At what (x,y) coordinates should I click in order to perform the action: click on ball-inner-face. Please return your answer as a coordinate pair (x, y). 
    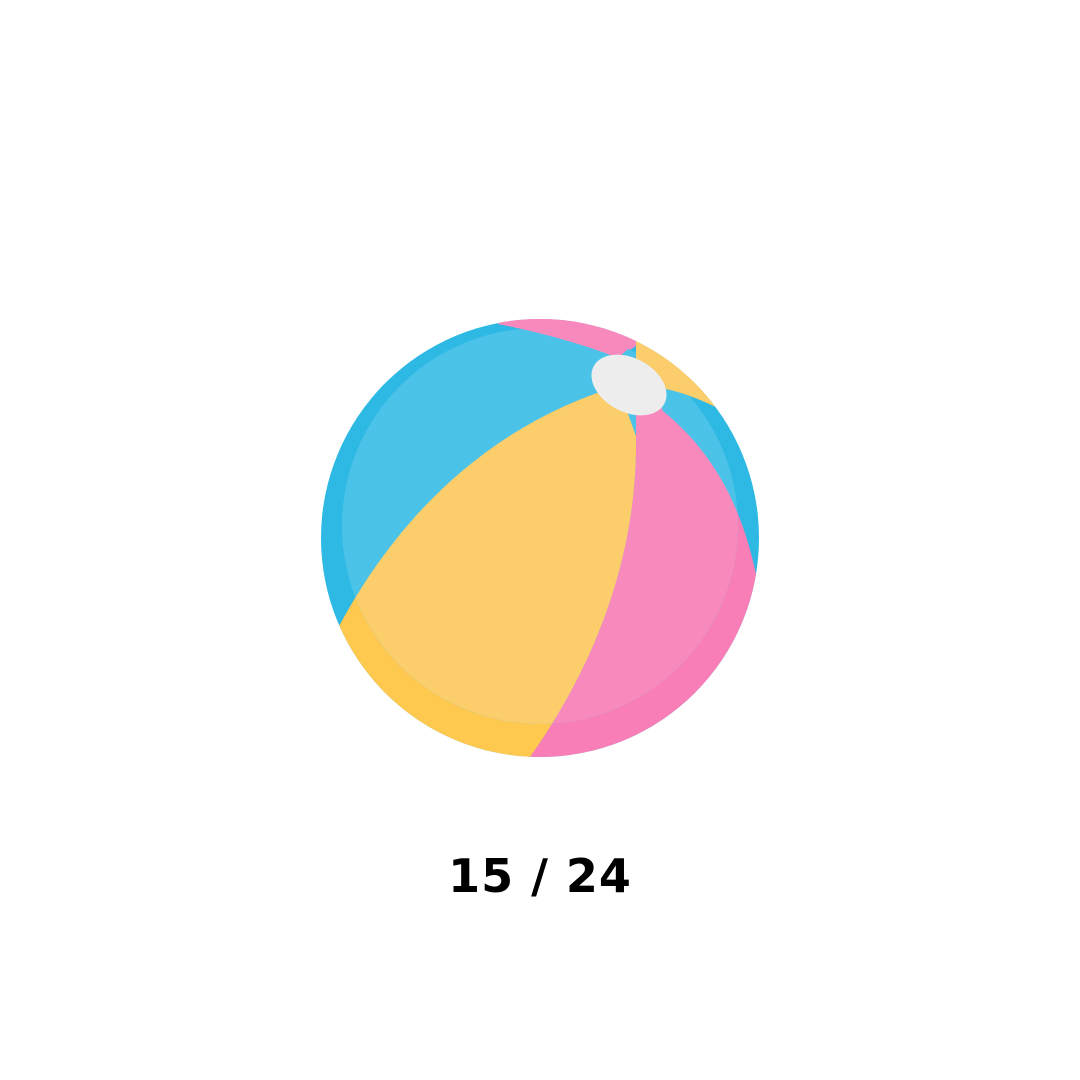
    Looking at the image, I should click on (540, 526).